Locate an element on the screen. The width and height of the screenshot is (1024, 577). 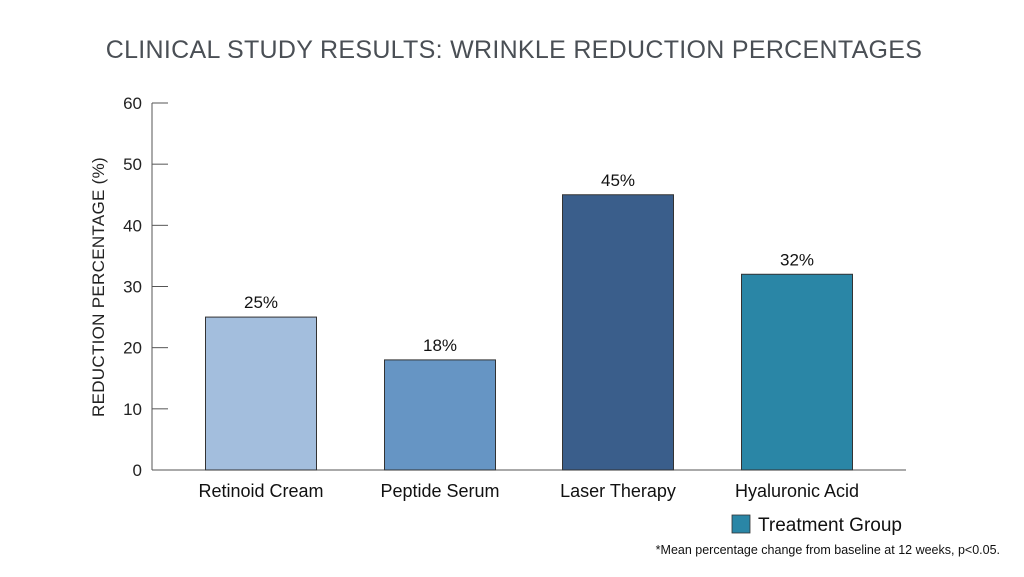
y-tick-label: 30 is located at coordinates (132, 287).